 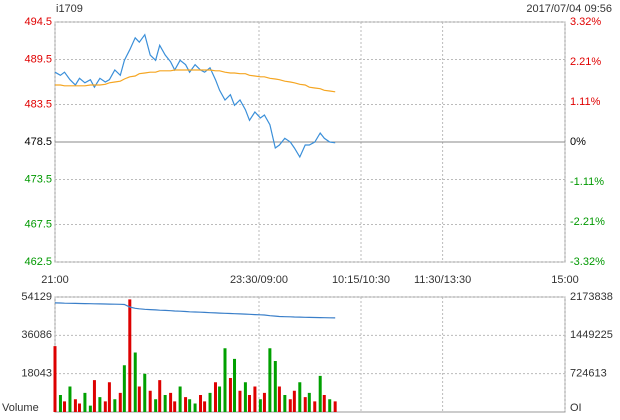 I want to click on y2-tick-label: 1.11%, so click(x=585, y=102).